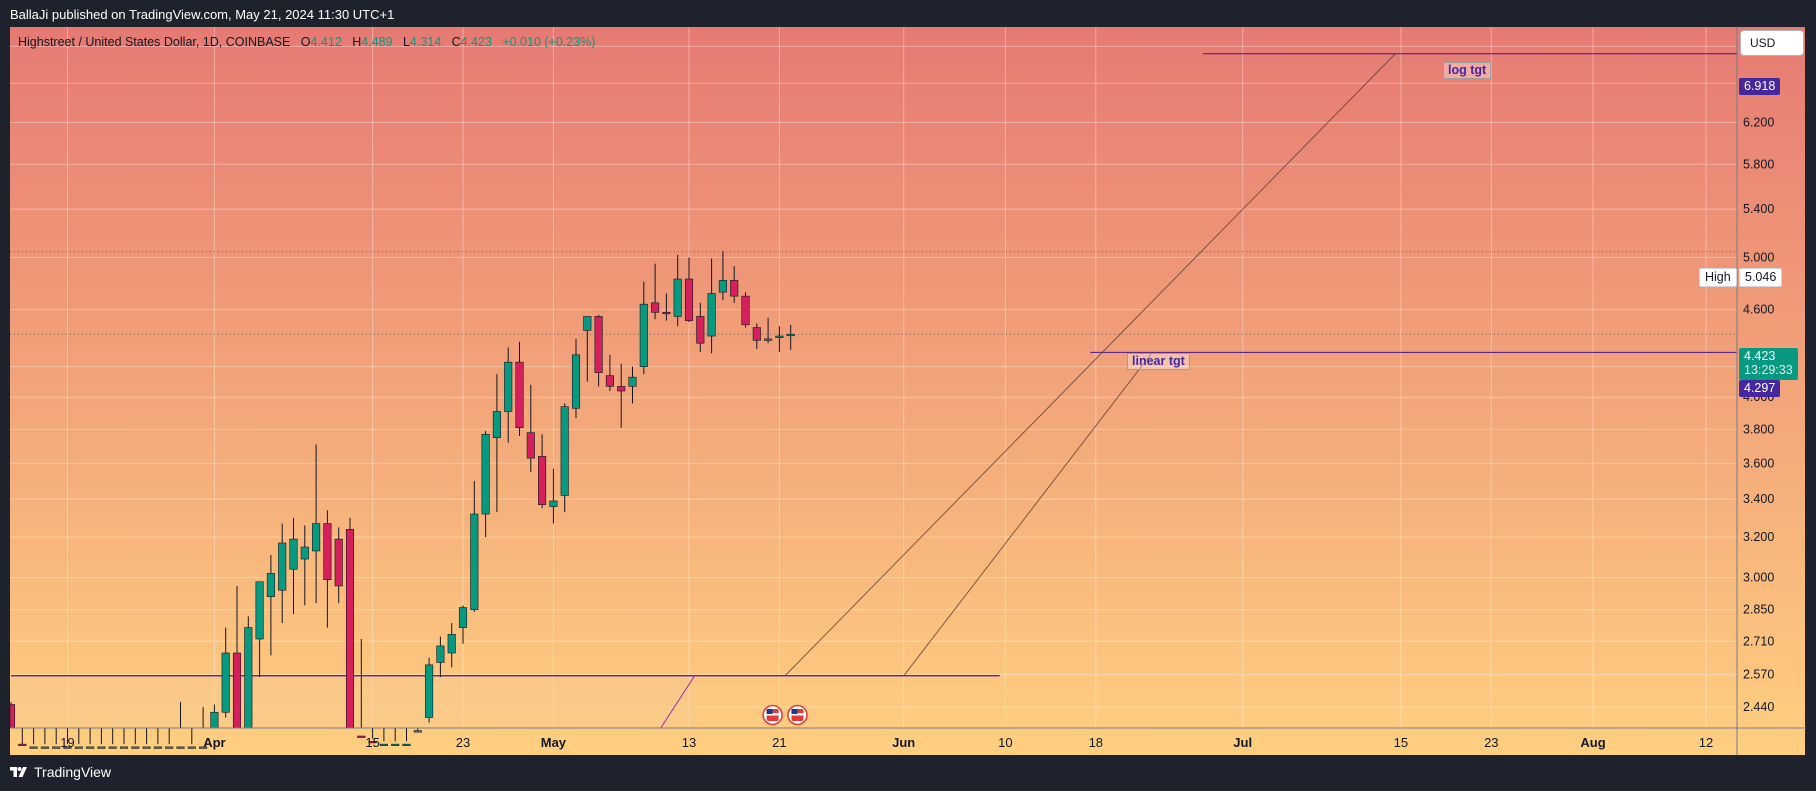 Image resolution: width=1816 pixels, height=791 pixels. What do you see at coordinates (456, 42) in the screenshot?
I see `legend-close-label: C` at bounding box center [456, 42].